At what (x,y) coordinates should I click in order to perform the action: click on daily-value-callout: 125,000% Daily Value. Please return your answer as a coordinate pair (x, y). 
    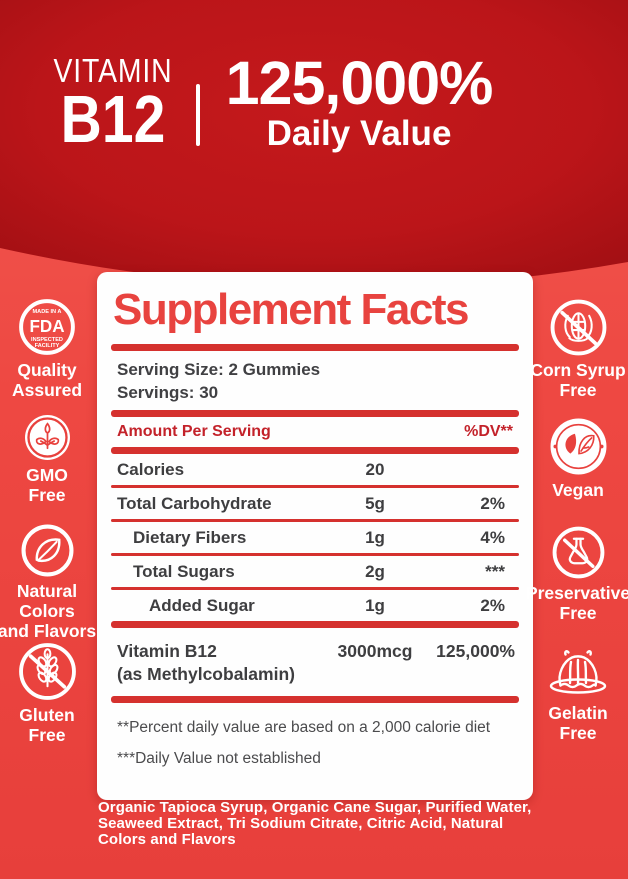
    Looking at the image, I should click on (359, 103).